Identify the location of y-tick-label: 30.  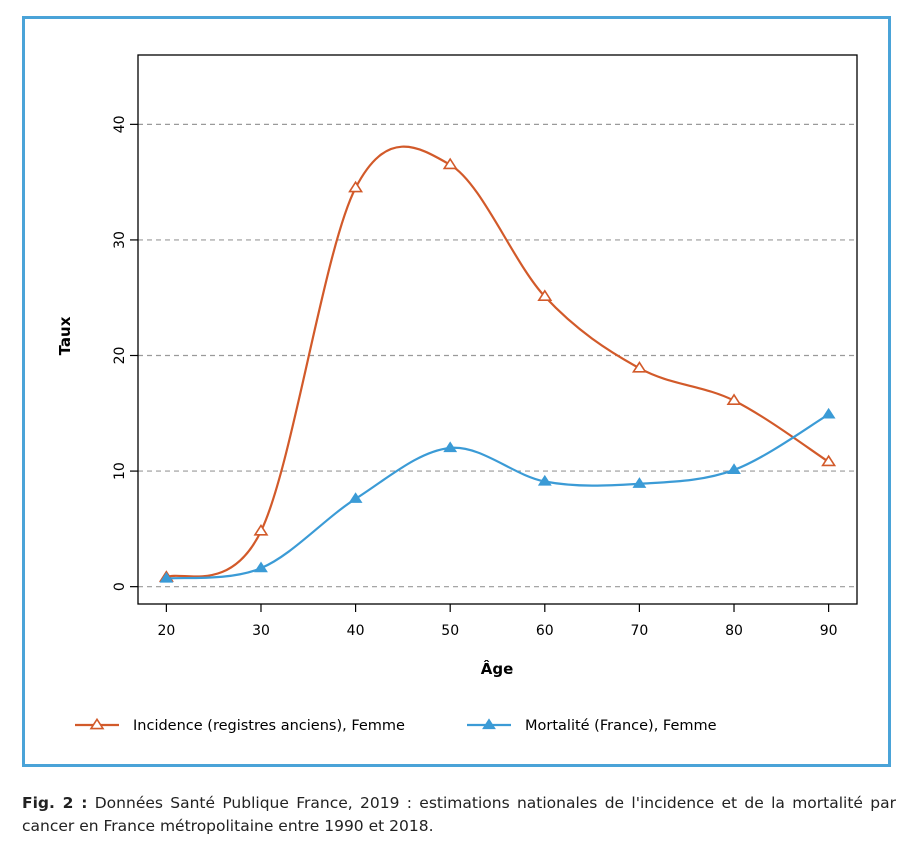
(120, 240).